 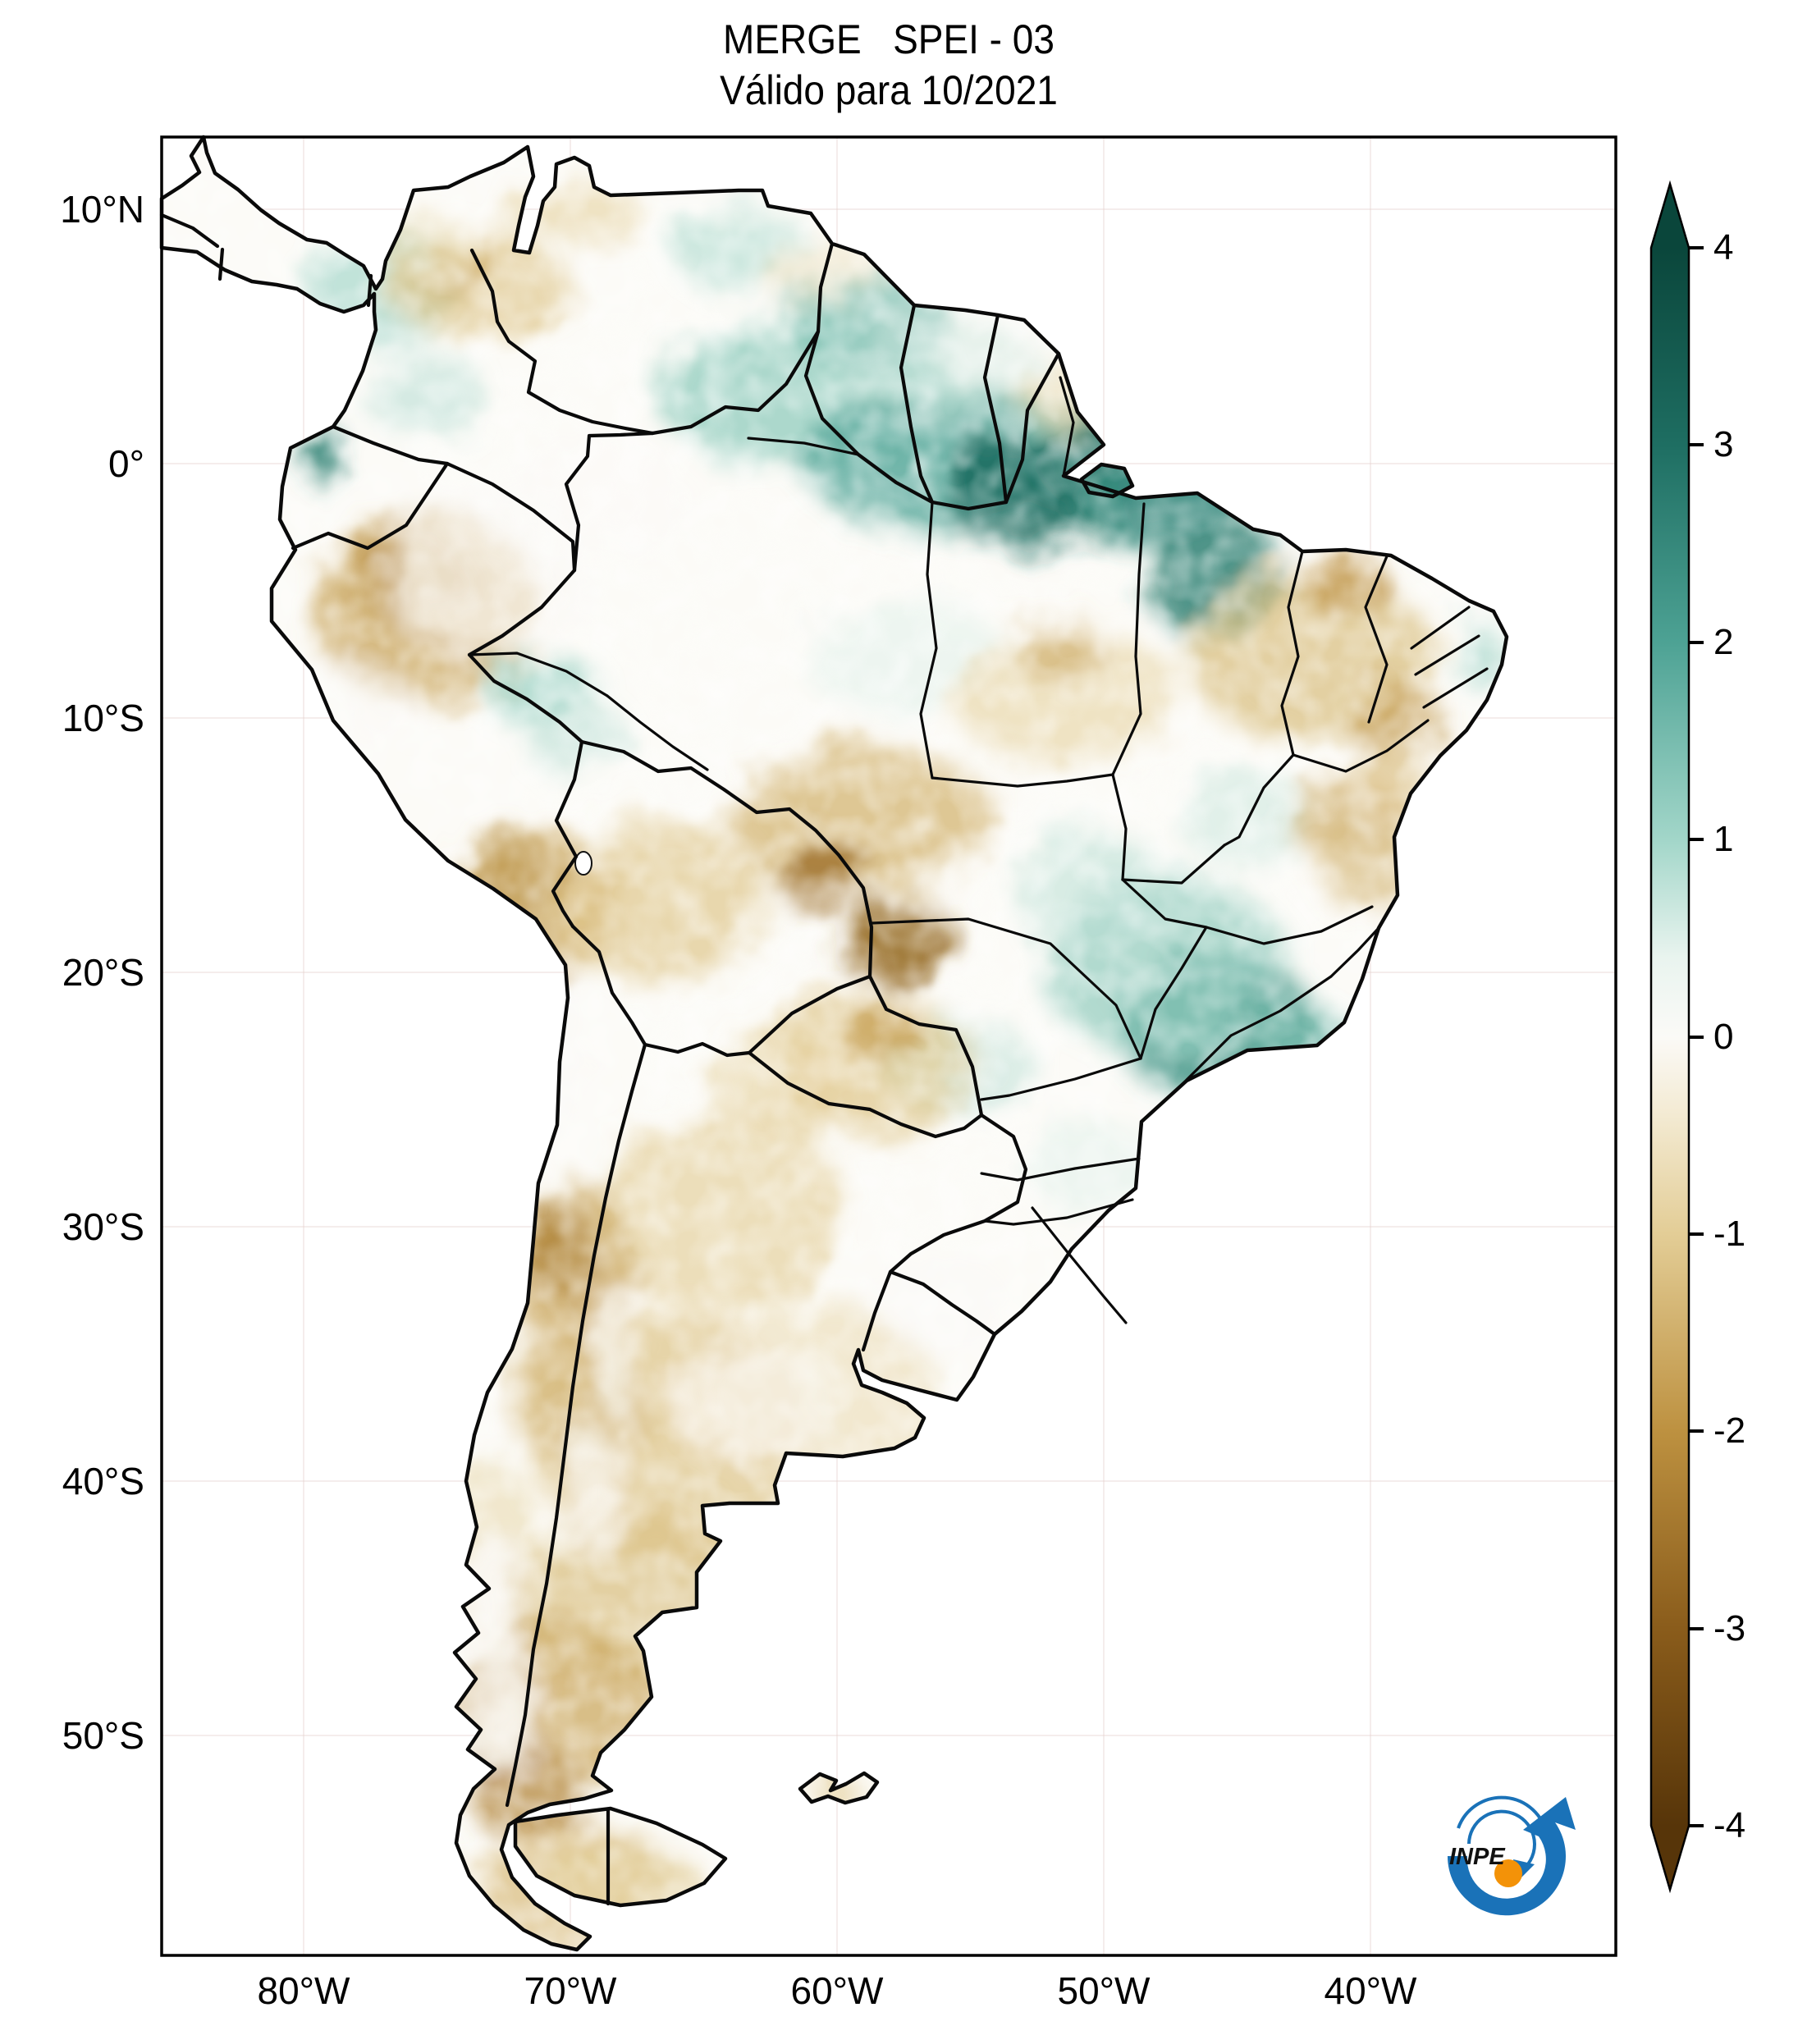 What do you see at coordinates (570, 1991) in the screenshot?
I see `lon-tick-label: 70°W` at bounding box center [570, 1991].